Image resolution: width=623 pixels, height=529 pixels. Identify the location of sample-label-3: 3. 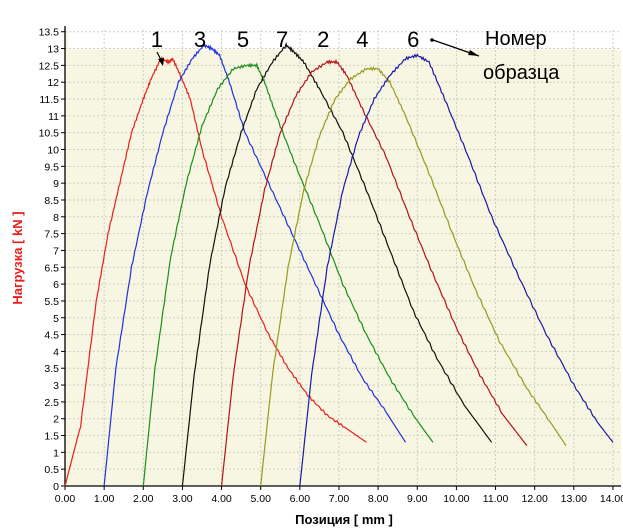
(200, 39).